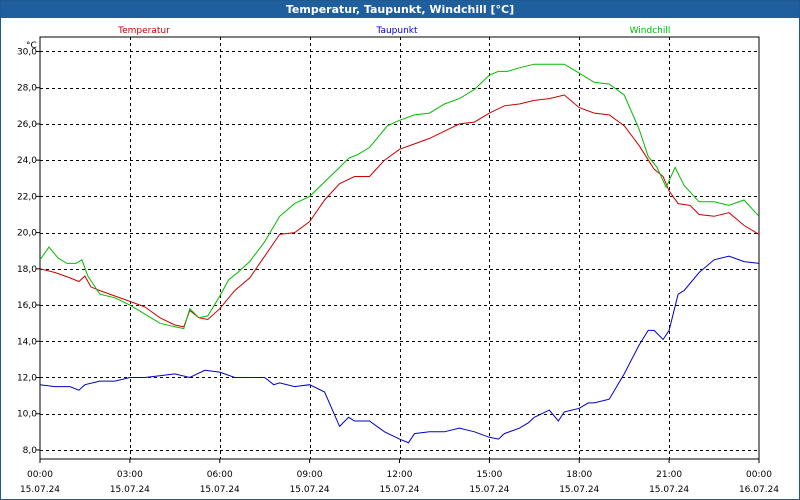 The image size is (800, 500). Describe the element at coordinates (27, 270) in the screenshot. I see `y-tick-label: 18,0` at that location.